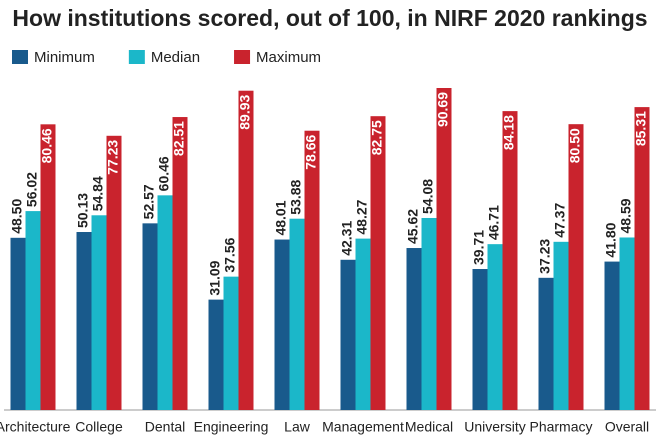 The width and height of the screenshot is (660, 440). I want to click on value-label: 90.69, so click(443, 109).